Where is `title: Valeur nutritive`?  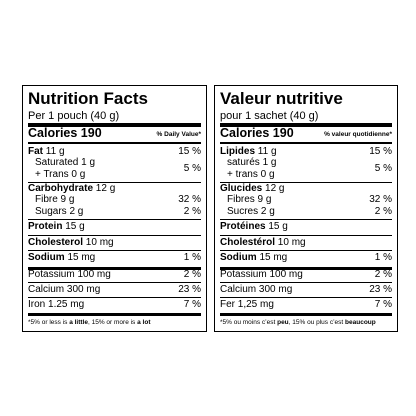
title: Valeur nutritive is located at coordinates (281, 98).